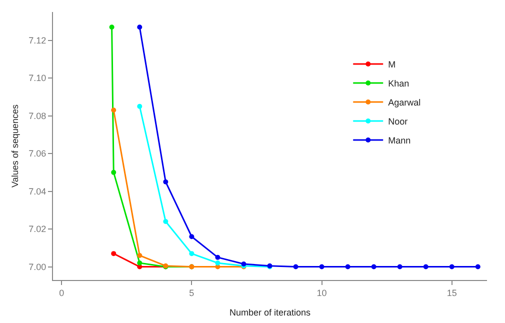  Describe the element at coordinates (399, 141) in the screenshot. I see `legend-label: Mann` at that location.